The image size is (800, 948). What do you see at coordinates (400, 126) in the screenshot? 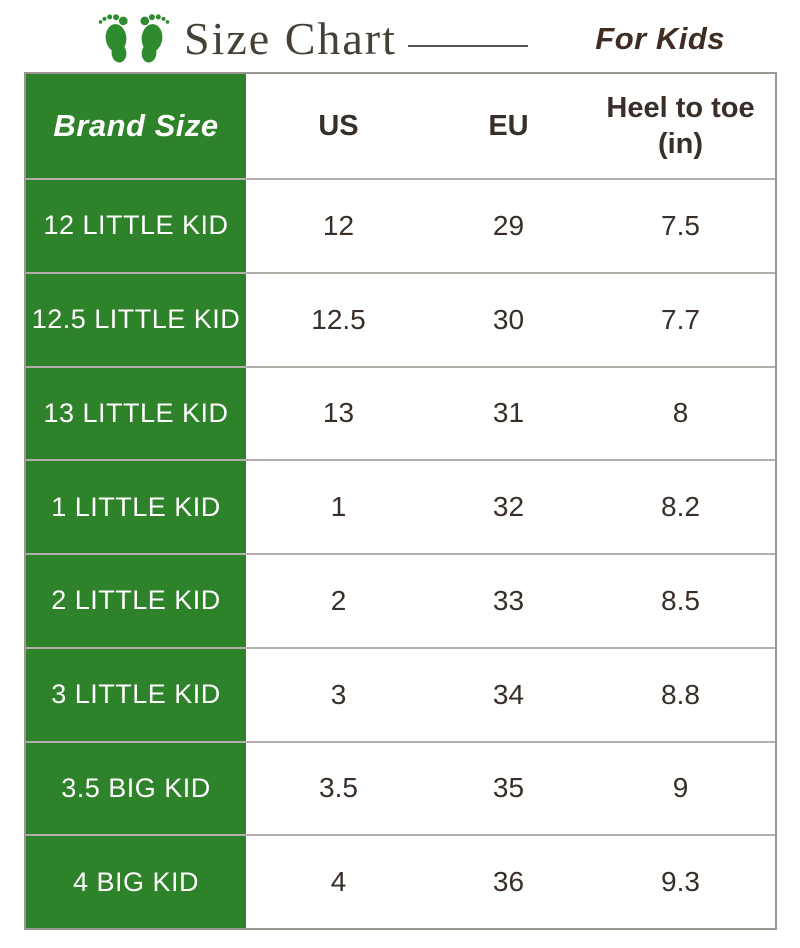
I see `table-header-row: Brand Size US EU Heel to toe (in)` at bounding box center [400, 126].